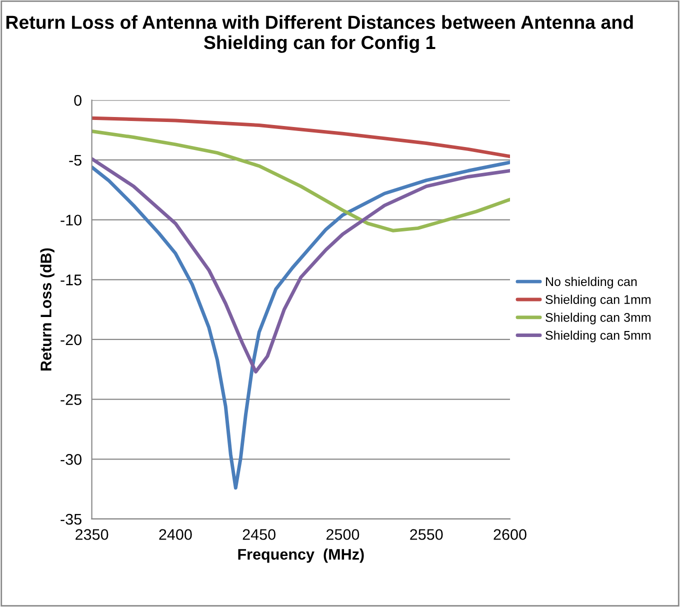 The image size is (680, 607). What do you see at coordinates (71, 220) in the screenshot?
I see `y-tick-label: -10` at bounding box center [71, 220].